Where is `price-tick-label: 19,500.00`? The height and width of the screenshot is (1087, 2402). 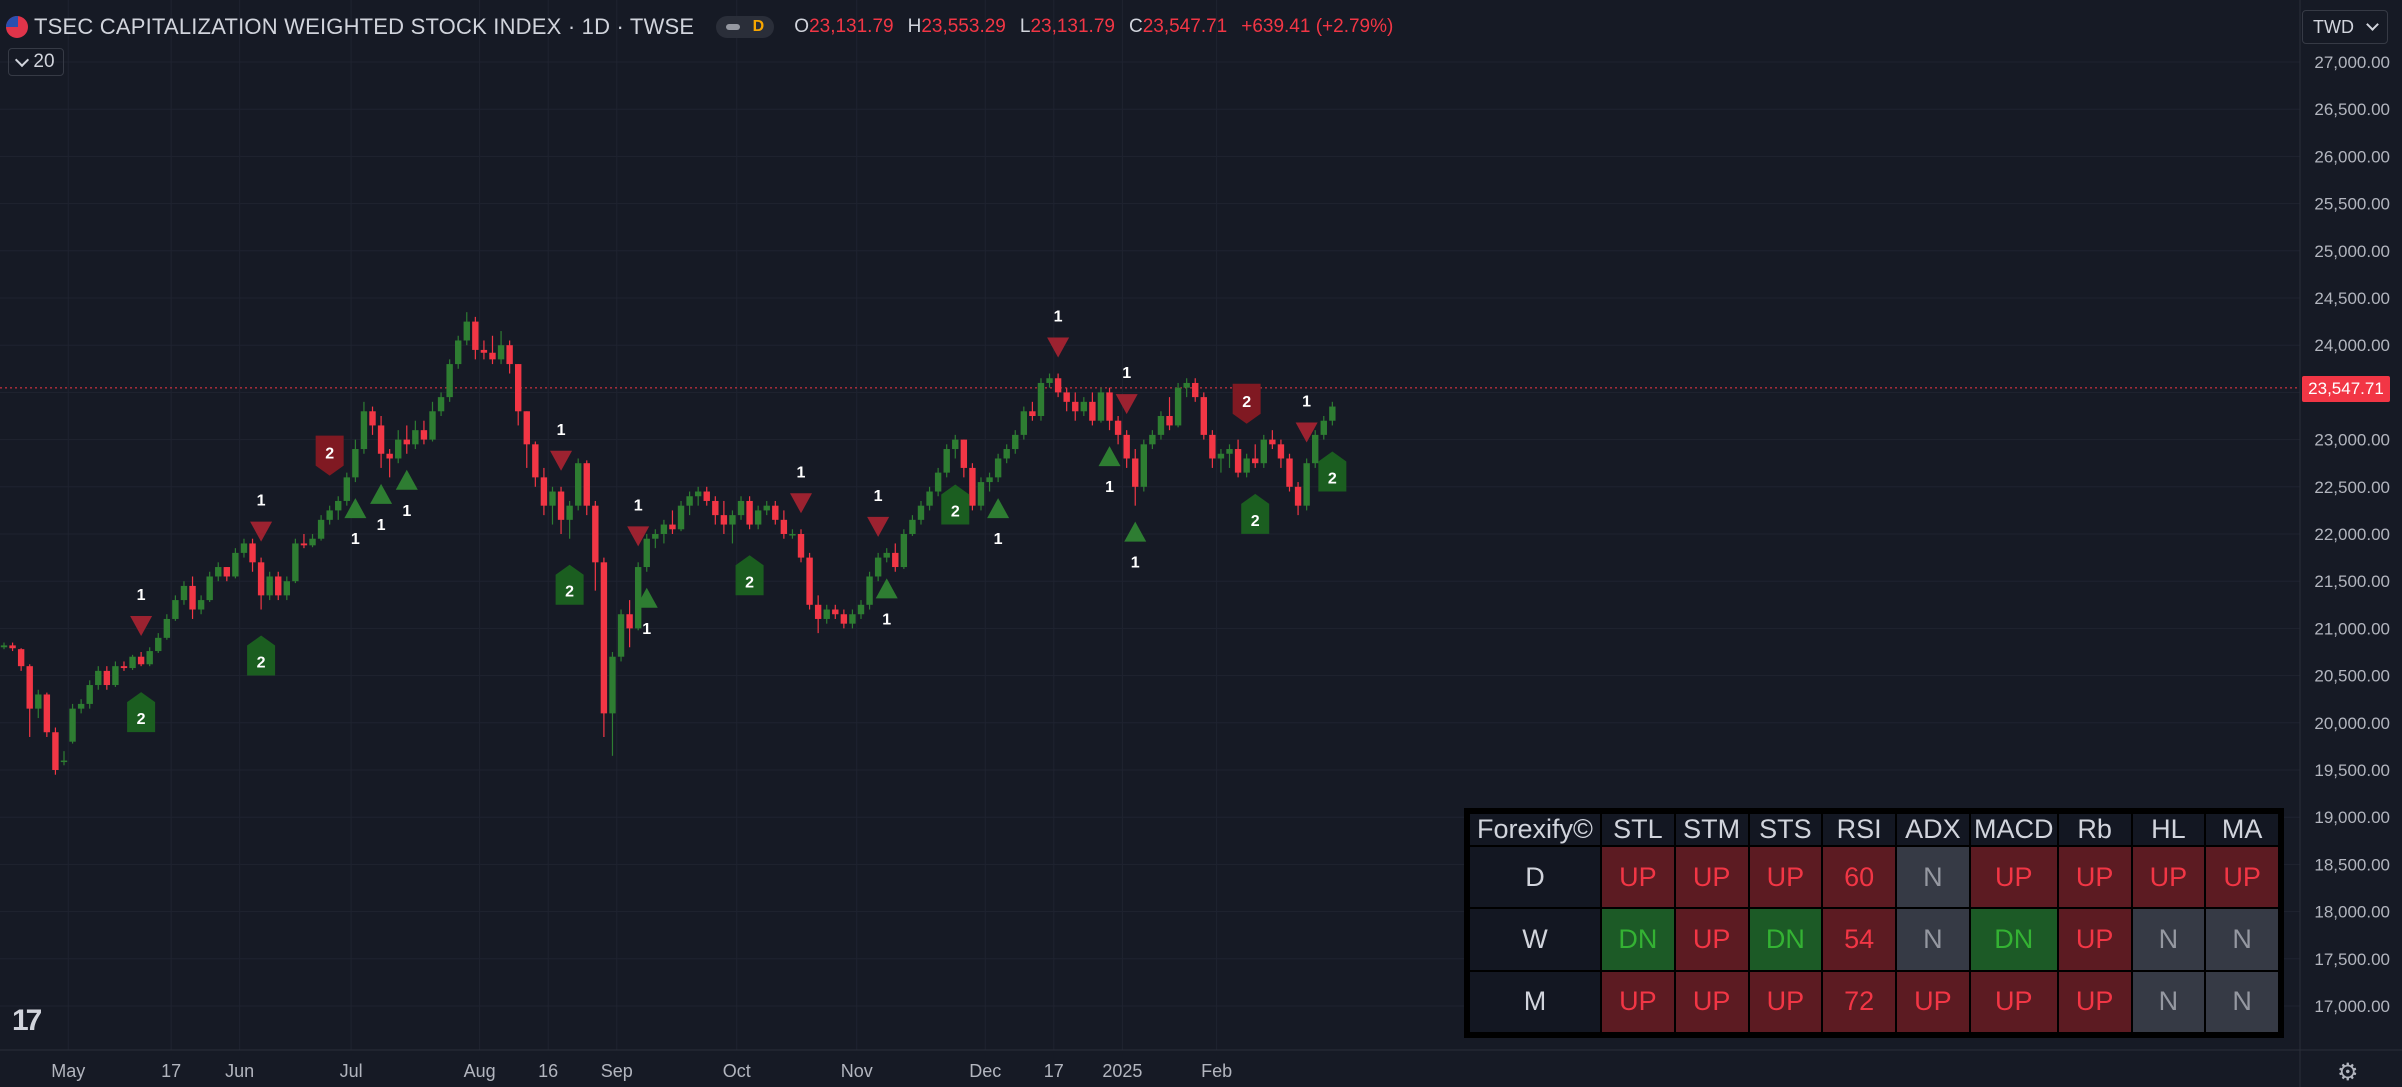
price-tick-label: 19,500.00 is located at coordinates (2352, 770).